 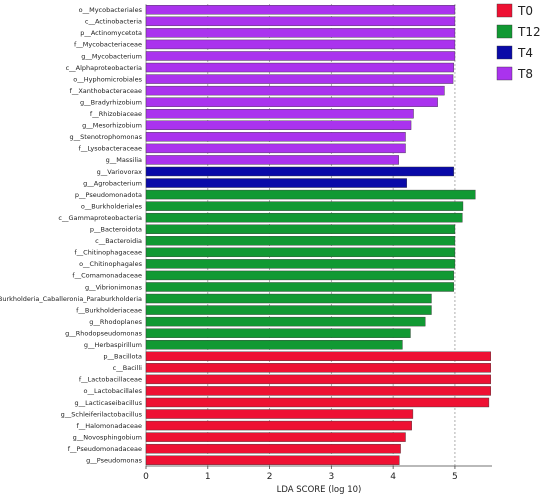 I want to click on x-tick-label: 5, so click(x=455, y=477).